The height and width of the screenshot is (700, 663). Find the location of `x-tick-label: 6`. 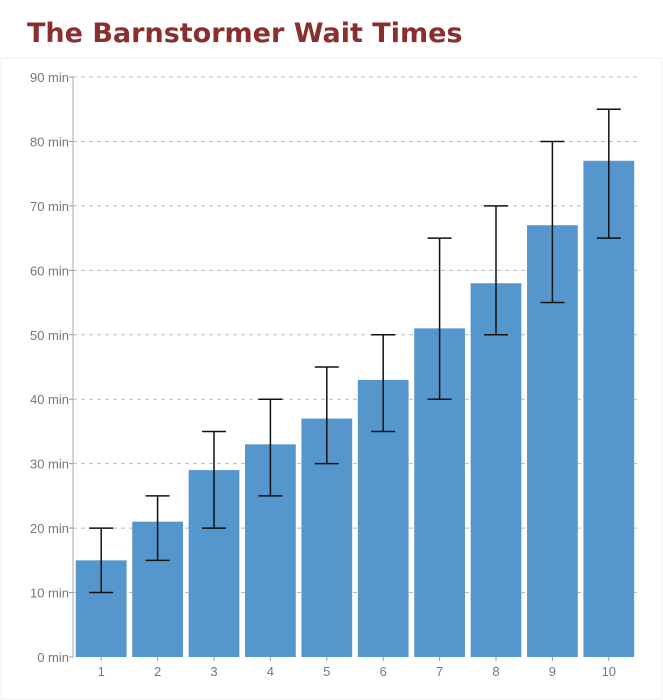

x-tick-label: 6 is located at coordinates (383, 671).